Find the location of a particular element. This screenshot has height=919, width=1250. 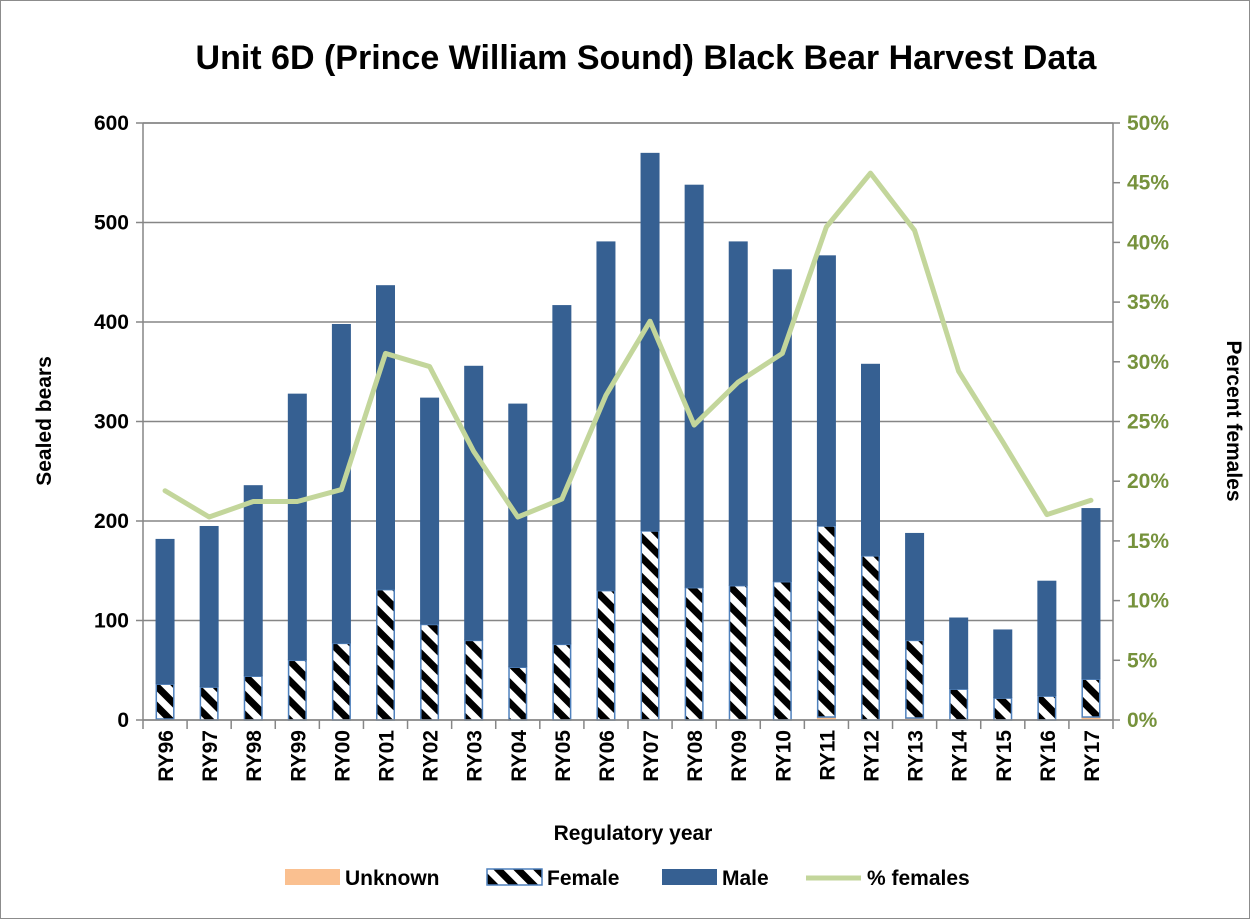

x-tick-label: RY08 is located at coordinates (695, 756).